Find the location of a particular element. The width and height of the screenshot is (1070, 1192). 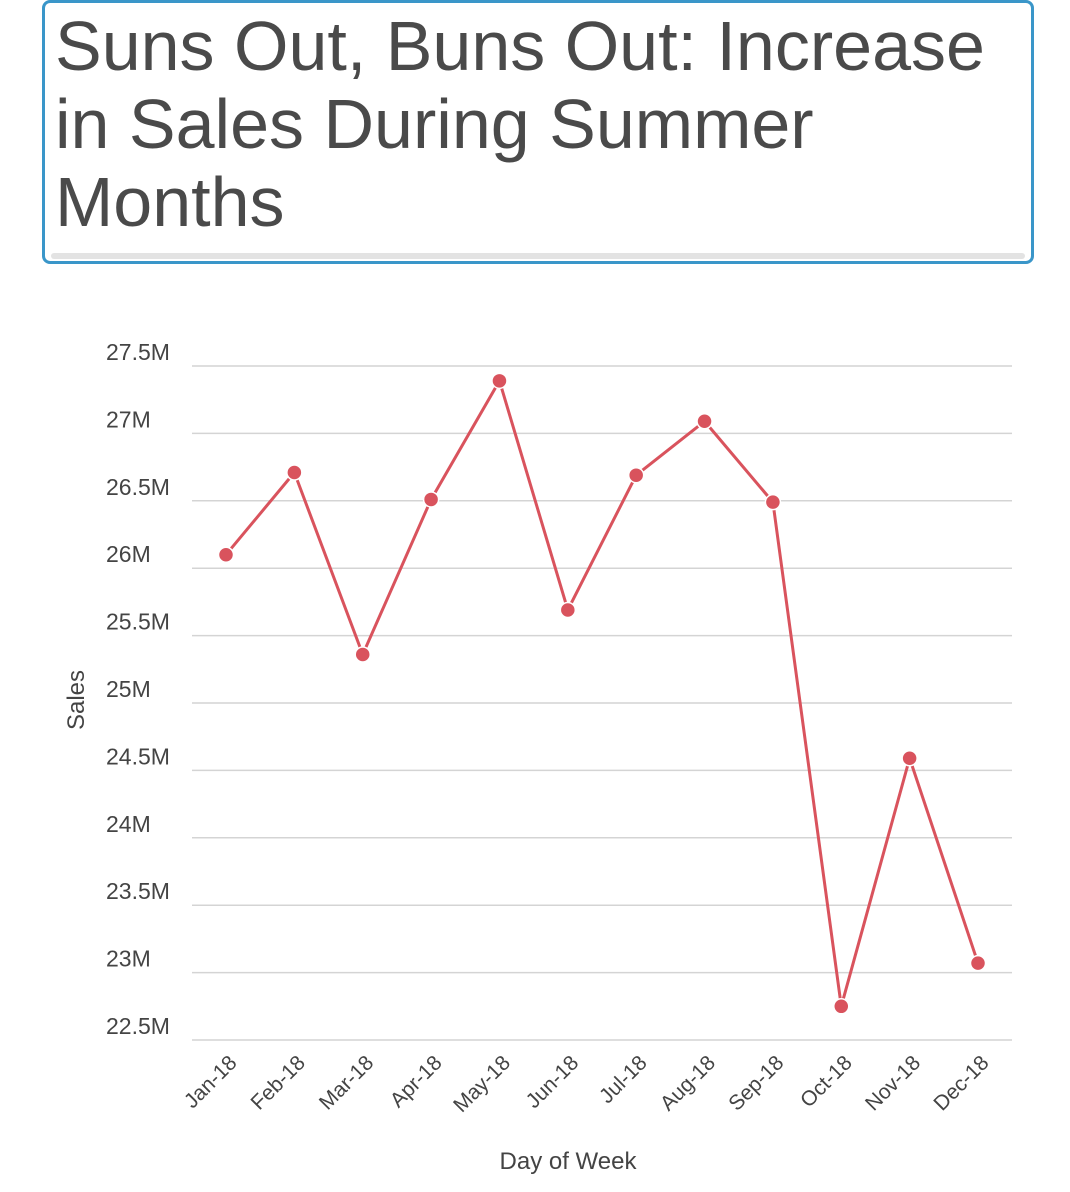

y-tick-label: 27M is located at coordinates (128, 419).